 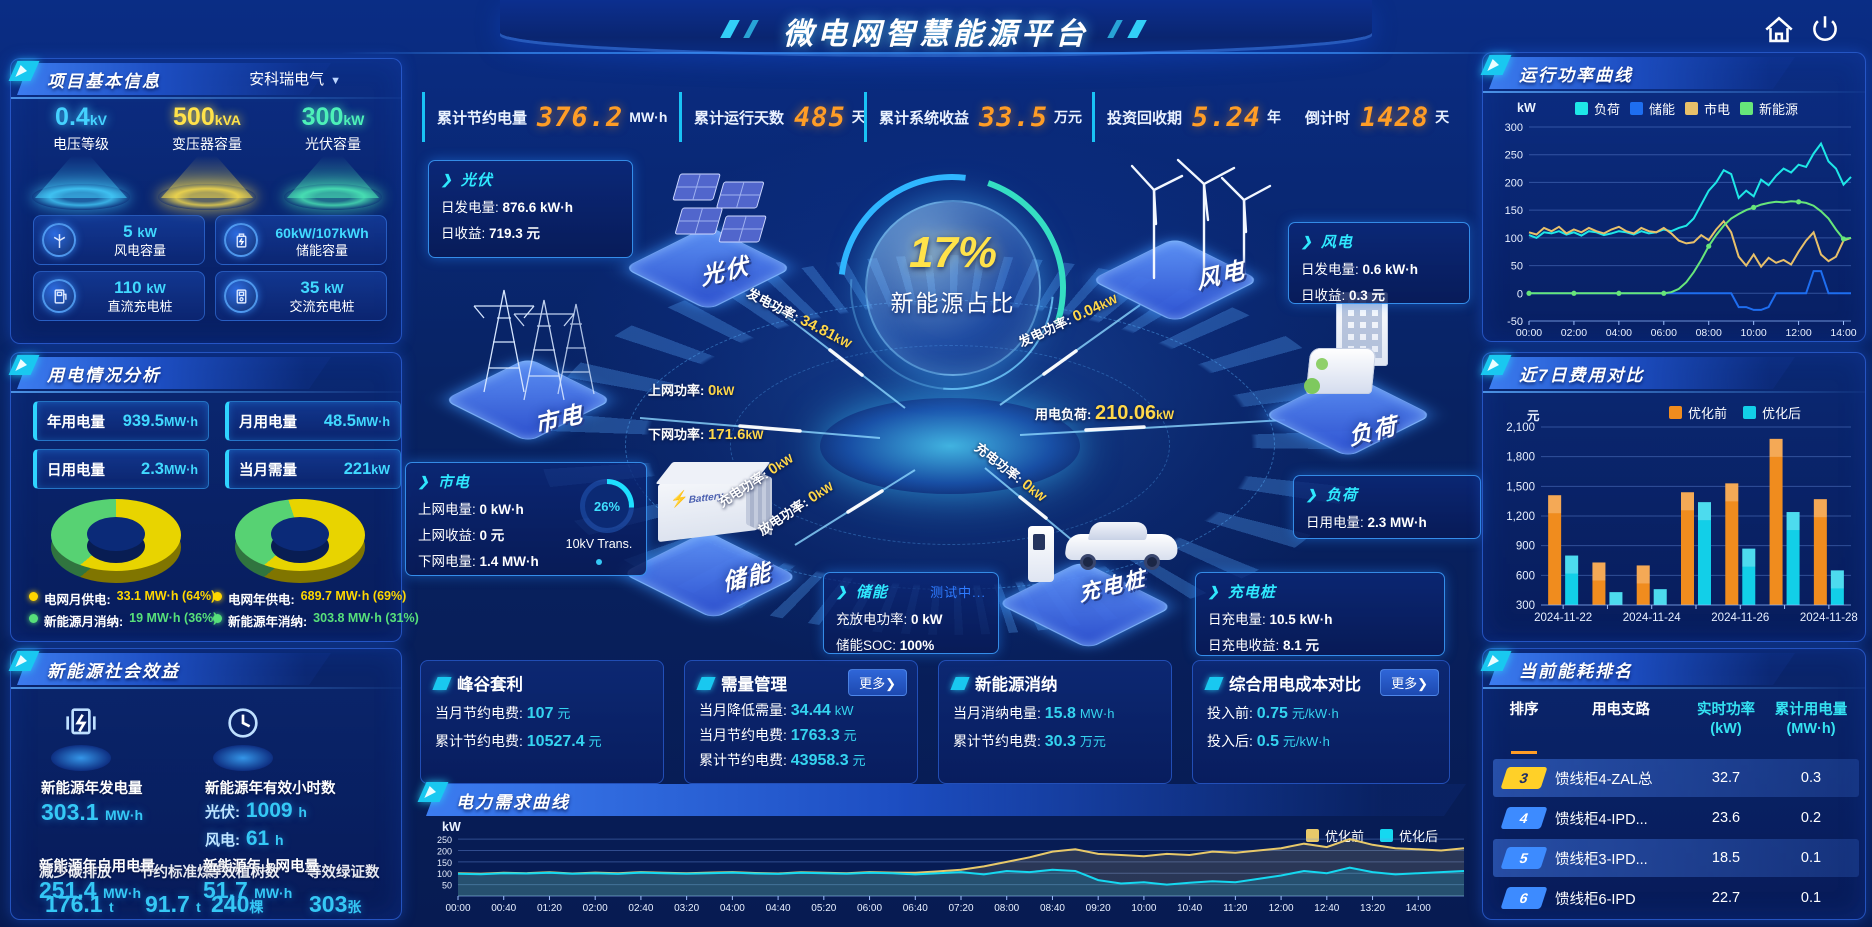 I want to click on svg-text: 2024-11-22, so click(x=1563, y=618).